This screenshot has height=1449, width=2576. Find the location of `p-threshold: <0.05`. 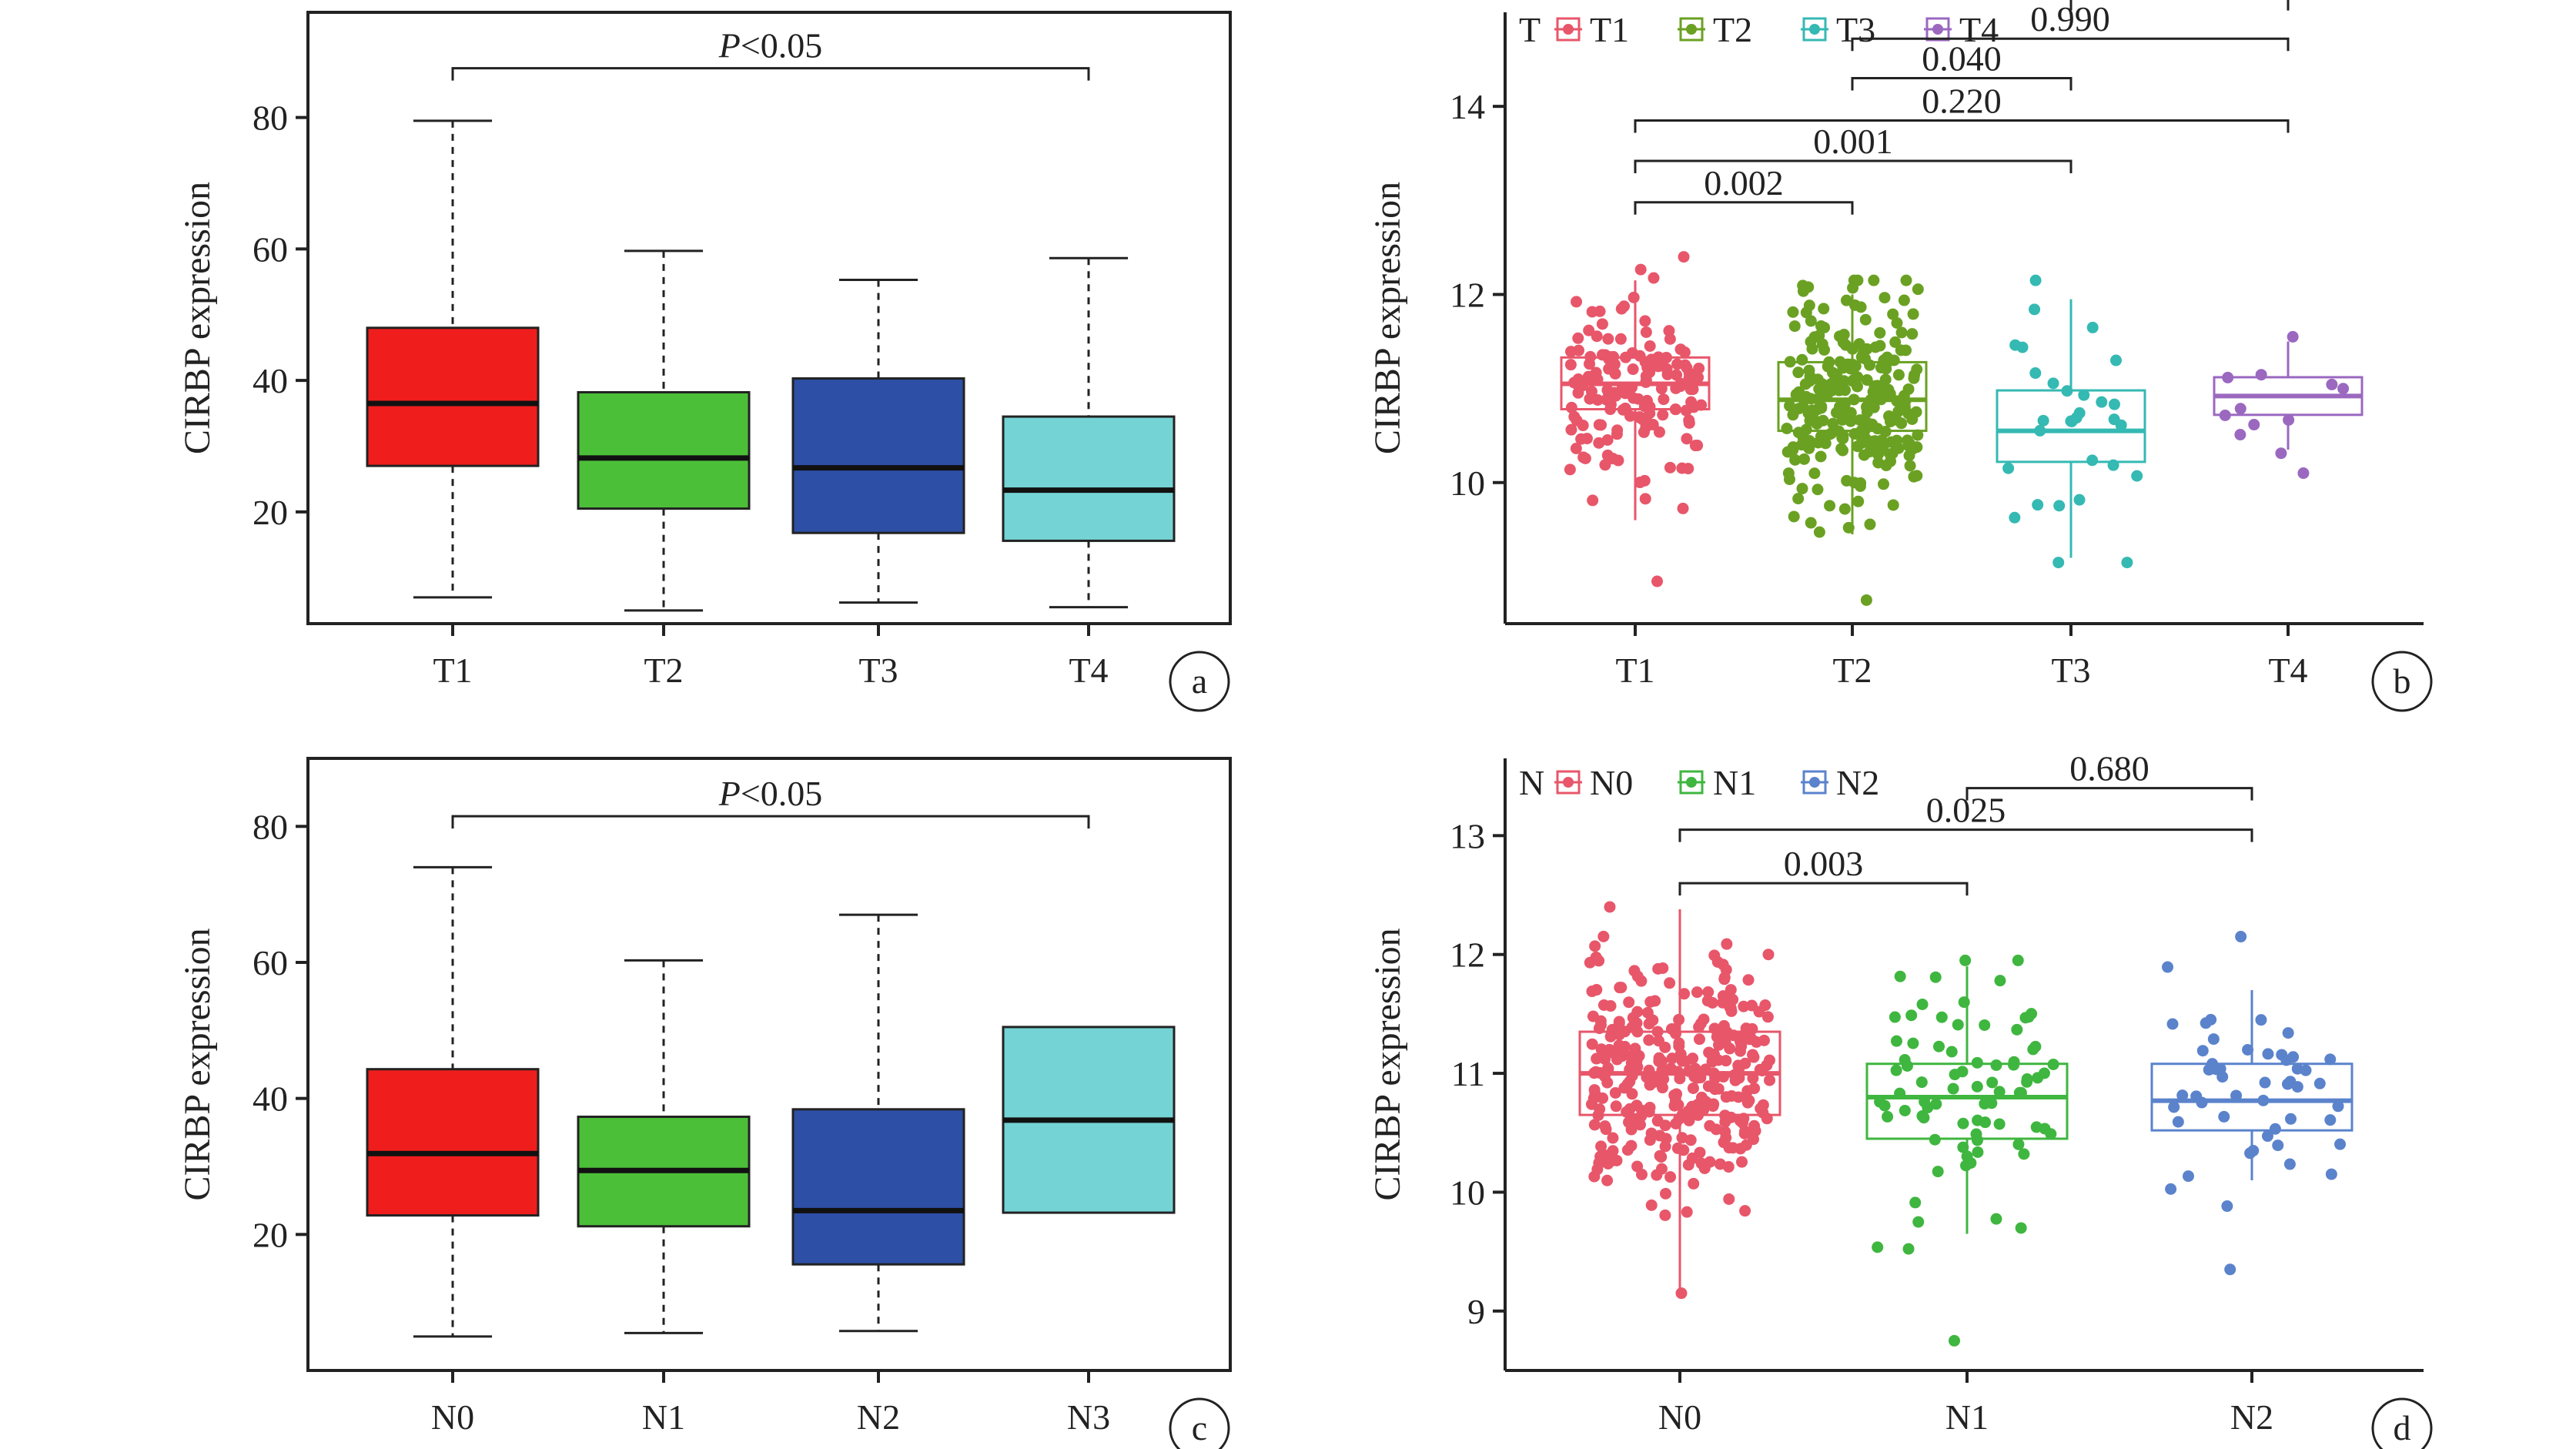

p-threshold: <0.05 is located at coordinates (782, 45).